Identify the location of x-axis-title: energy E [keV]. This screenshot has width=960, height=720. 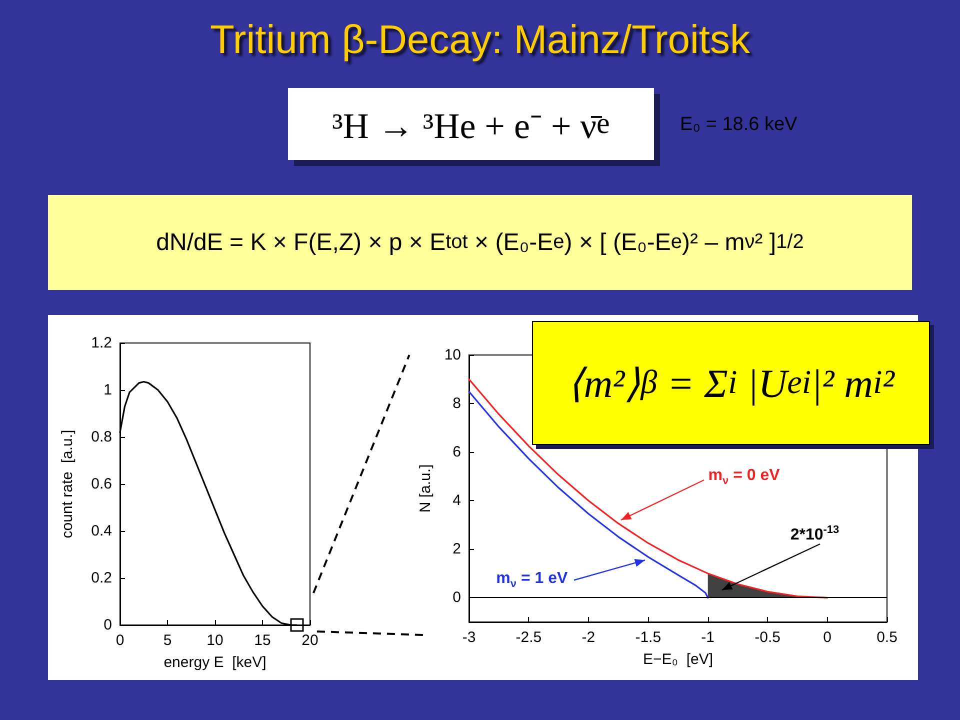
(215, 662).